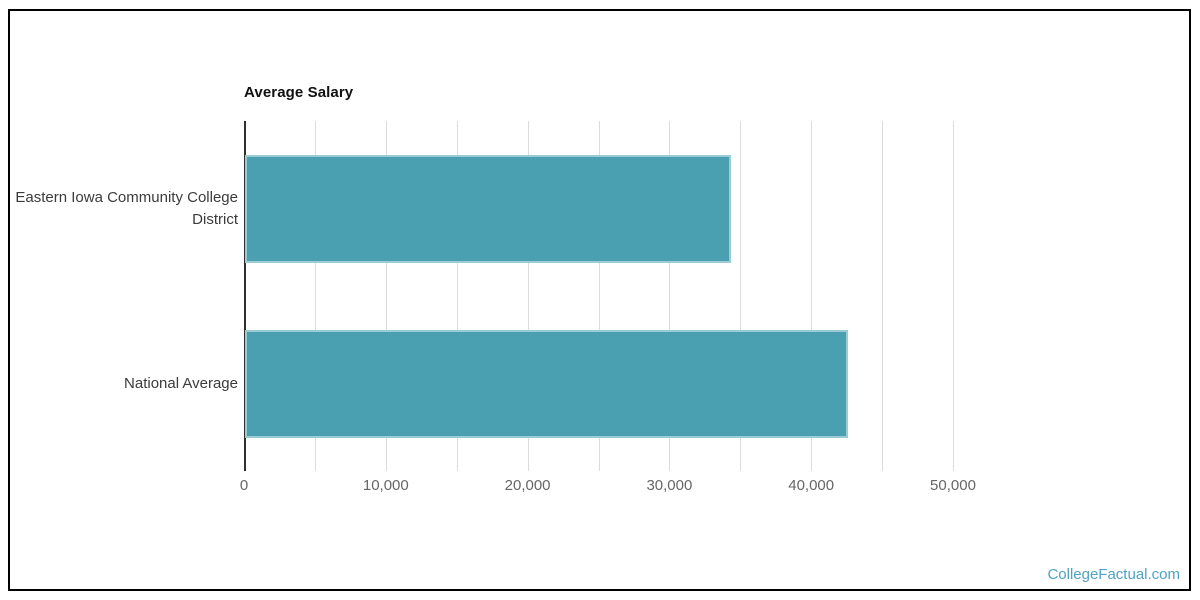  Describe the element at coordinates (669, 485) in the screenshot. I see `x-axis-tick-label: 30,000` at that location.